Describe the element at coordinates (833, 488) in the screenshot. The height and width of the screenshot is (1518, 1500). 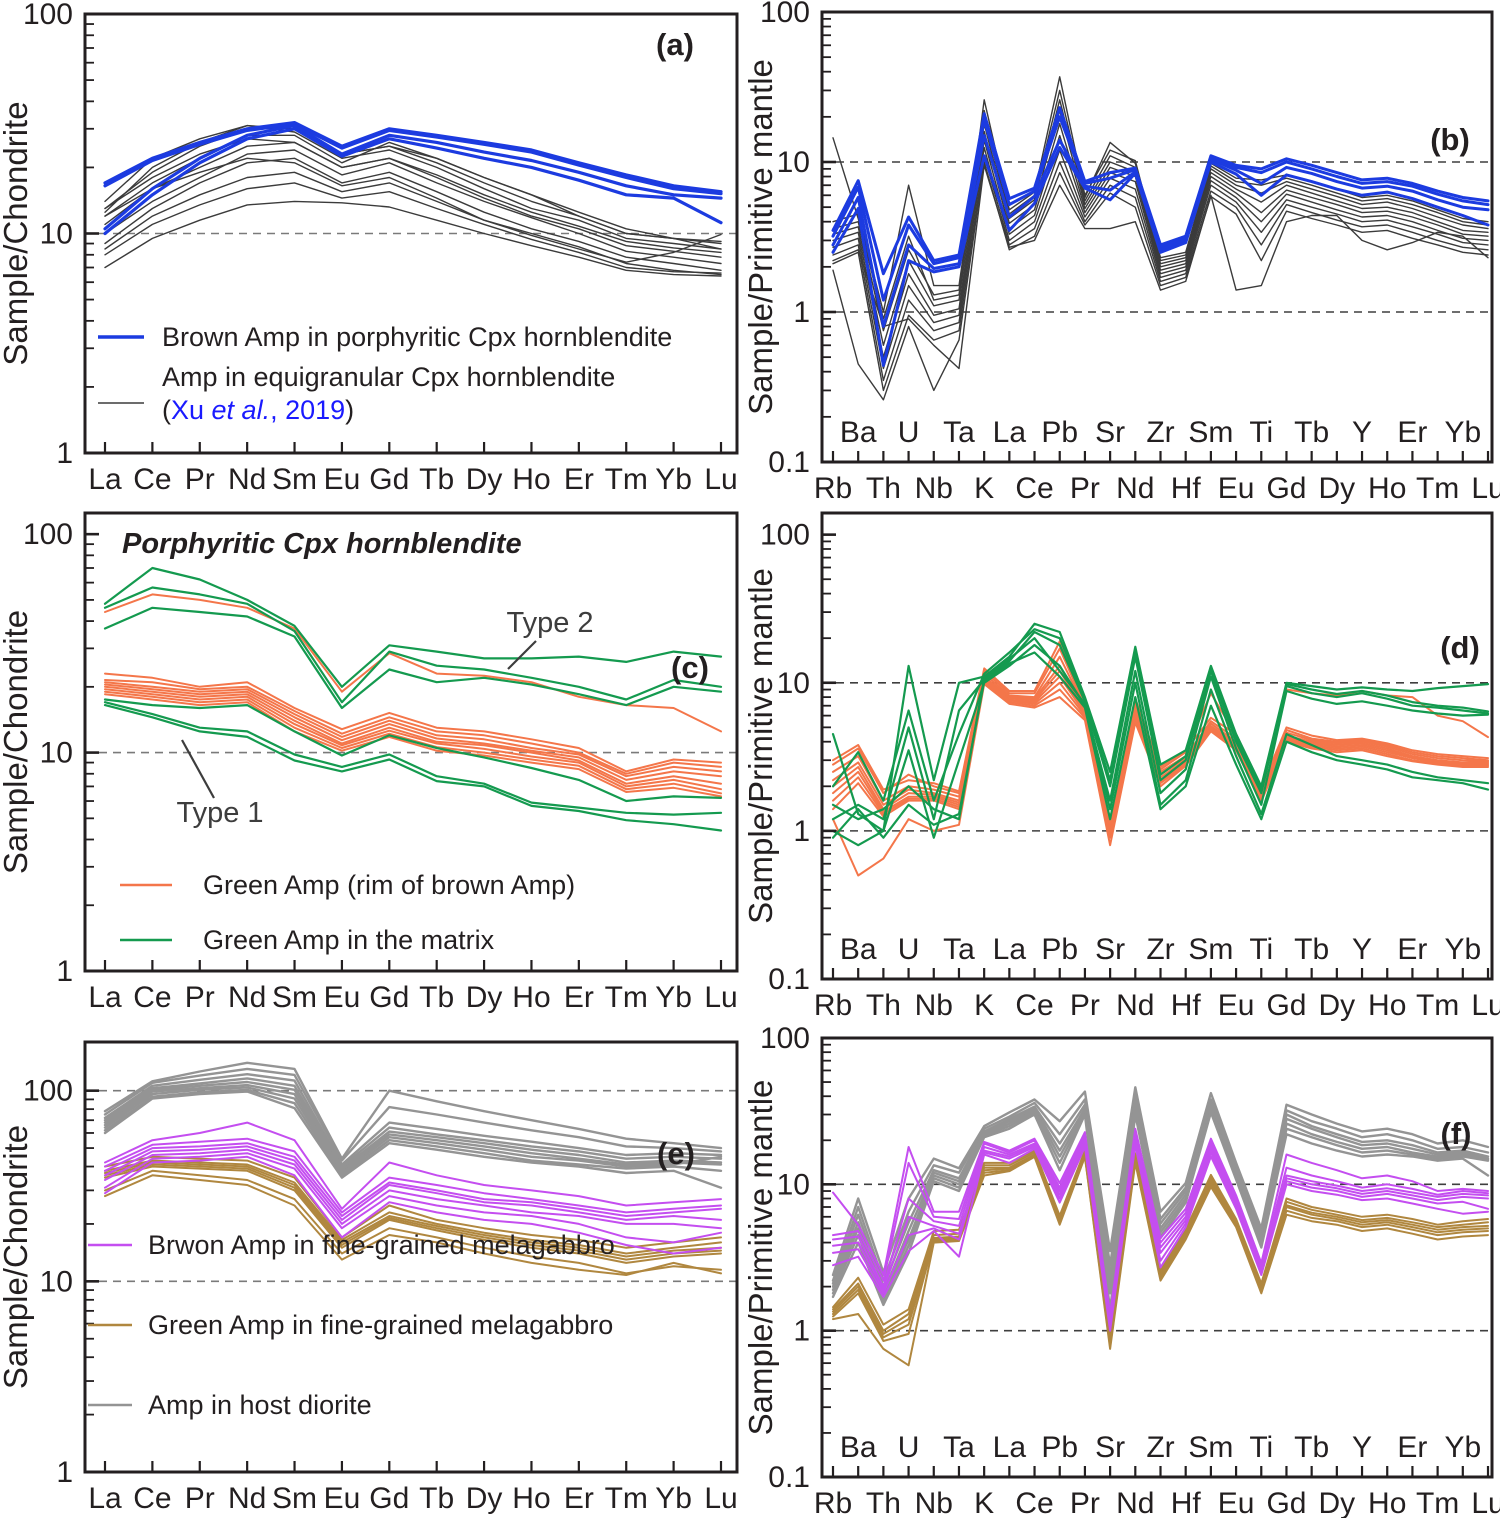
I see `x-tick-label: Rb` at that location.